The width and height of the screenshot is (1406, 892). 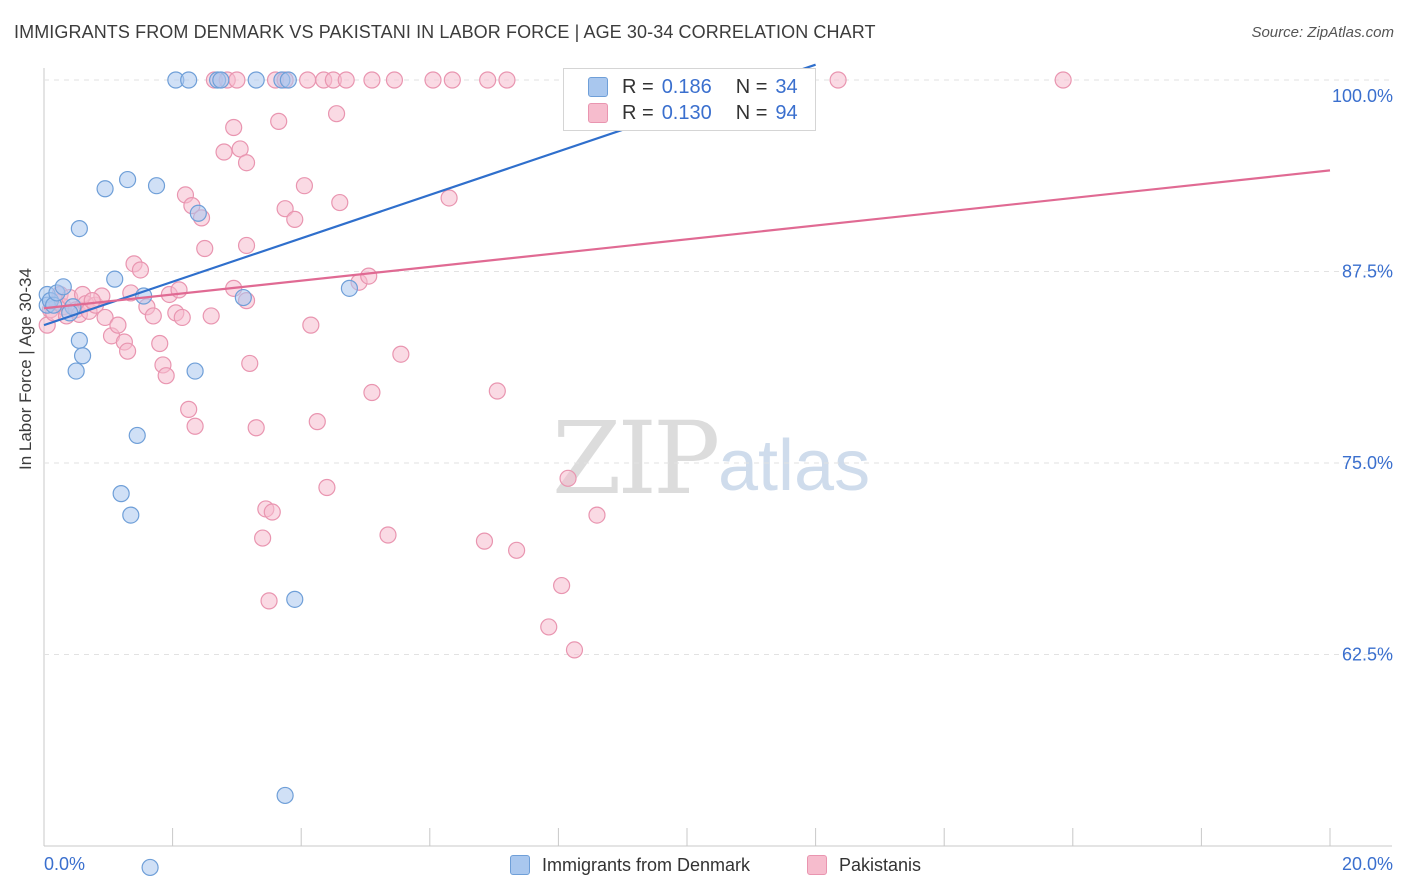 I want to click on pakistani-trend-line, so click(x=687, y=239).